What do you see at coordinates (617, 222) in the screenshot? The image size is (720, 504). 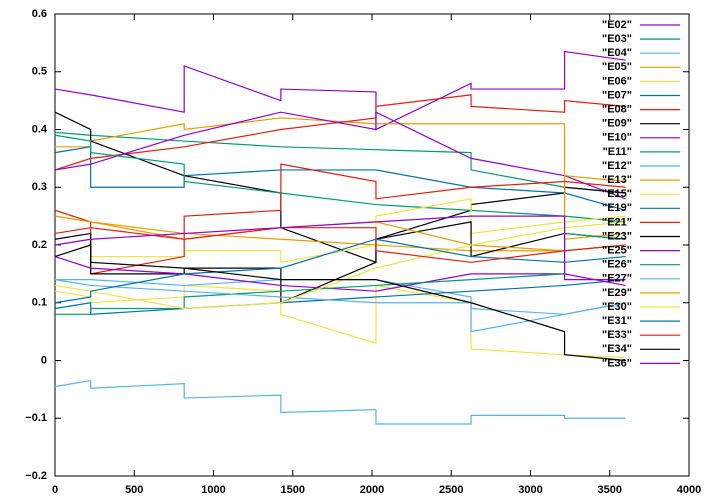 I see `legend-label: "E21"` at bounding box center [617, 222].